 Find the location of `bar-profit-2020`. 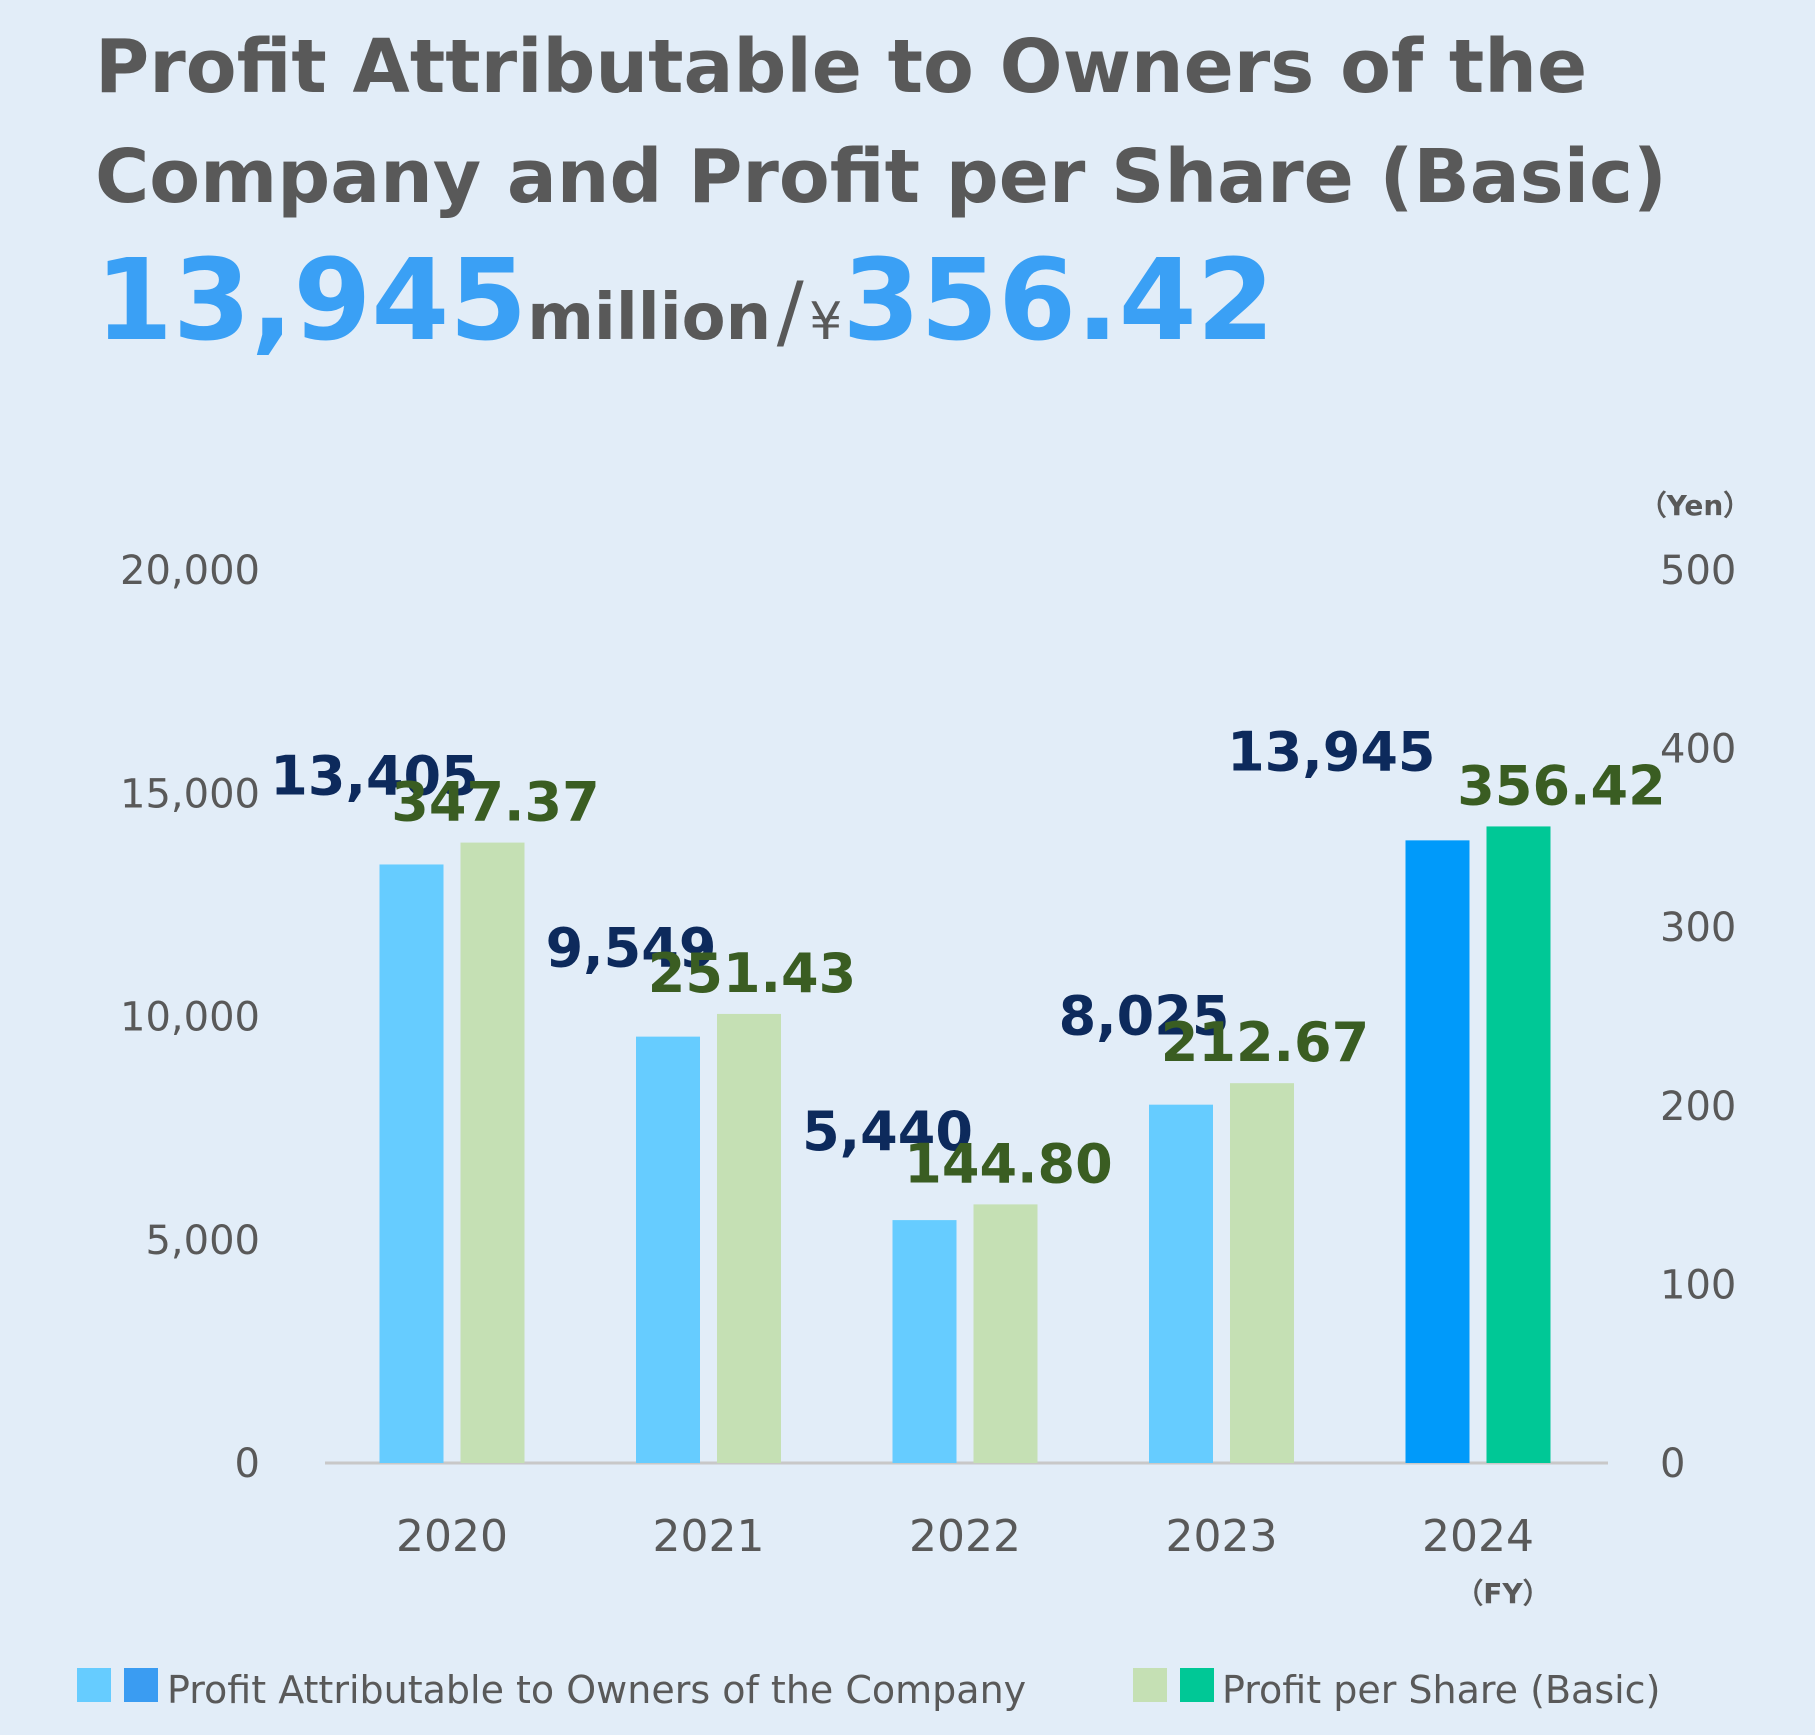

bar-profit-2020 is located at coordinates (411, 1163).